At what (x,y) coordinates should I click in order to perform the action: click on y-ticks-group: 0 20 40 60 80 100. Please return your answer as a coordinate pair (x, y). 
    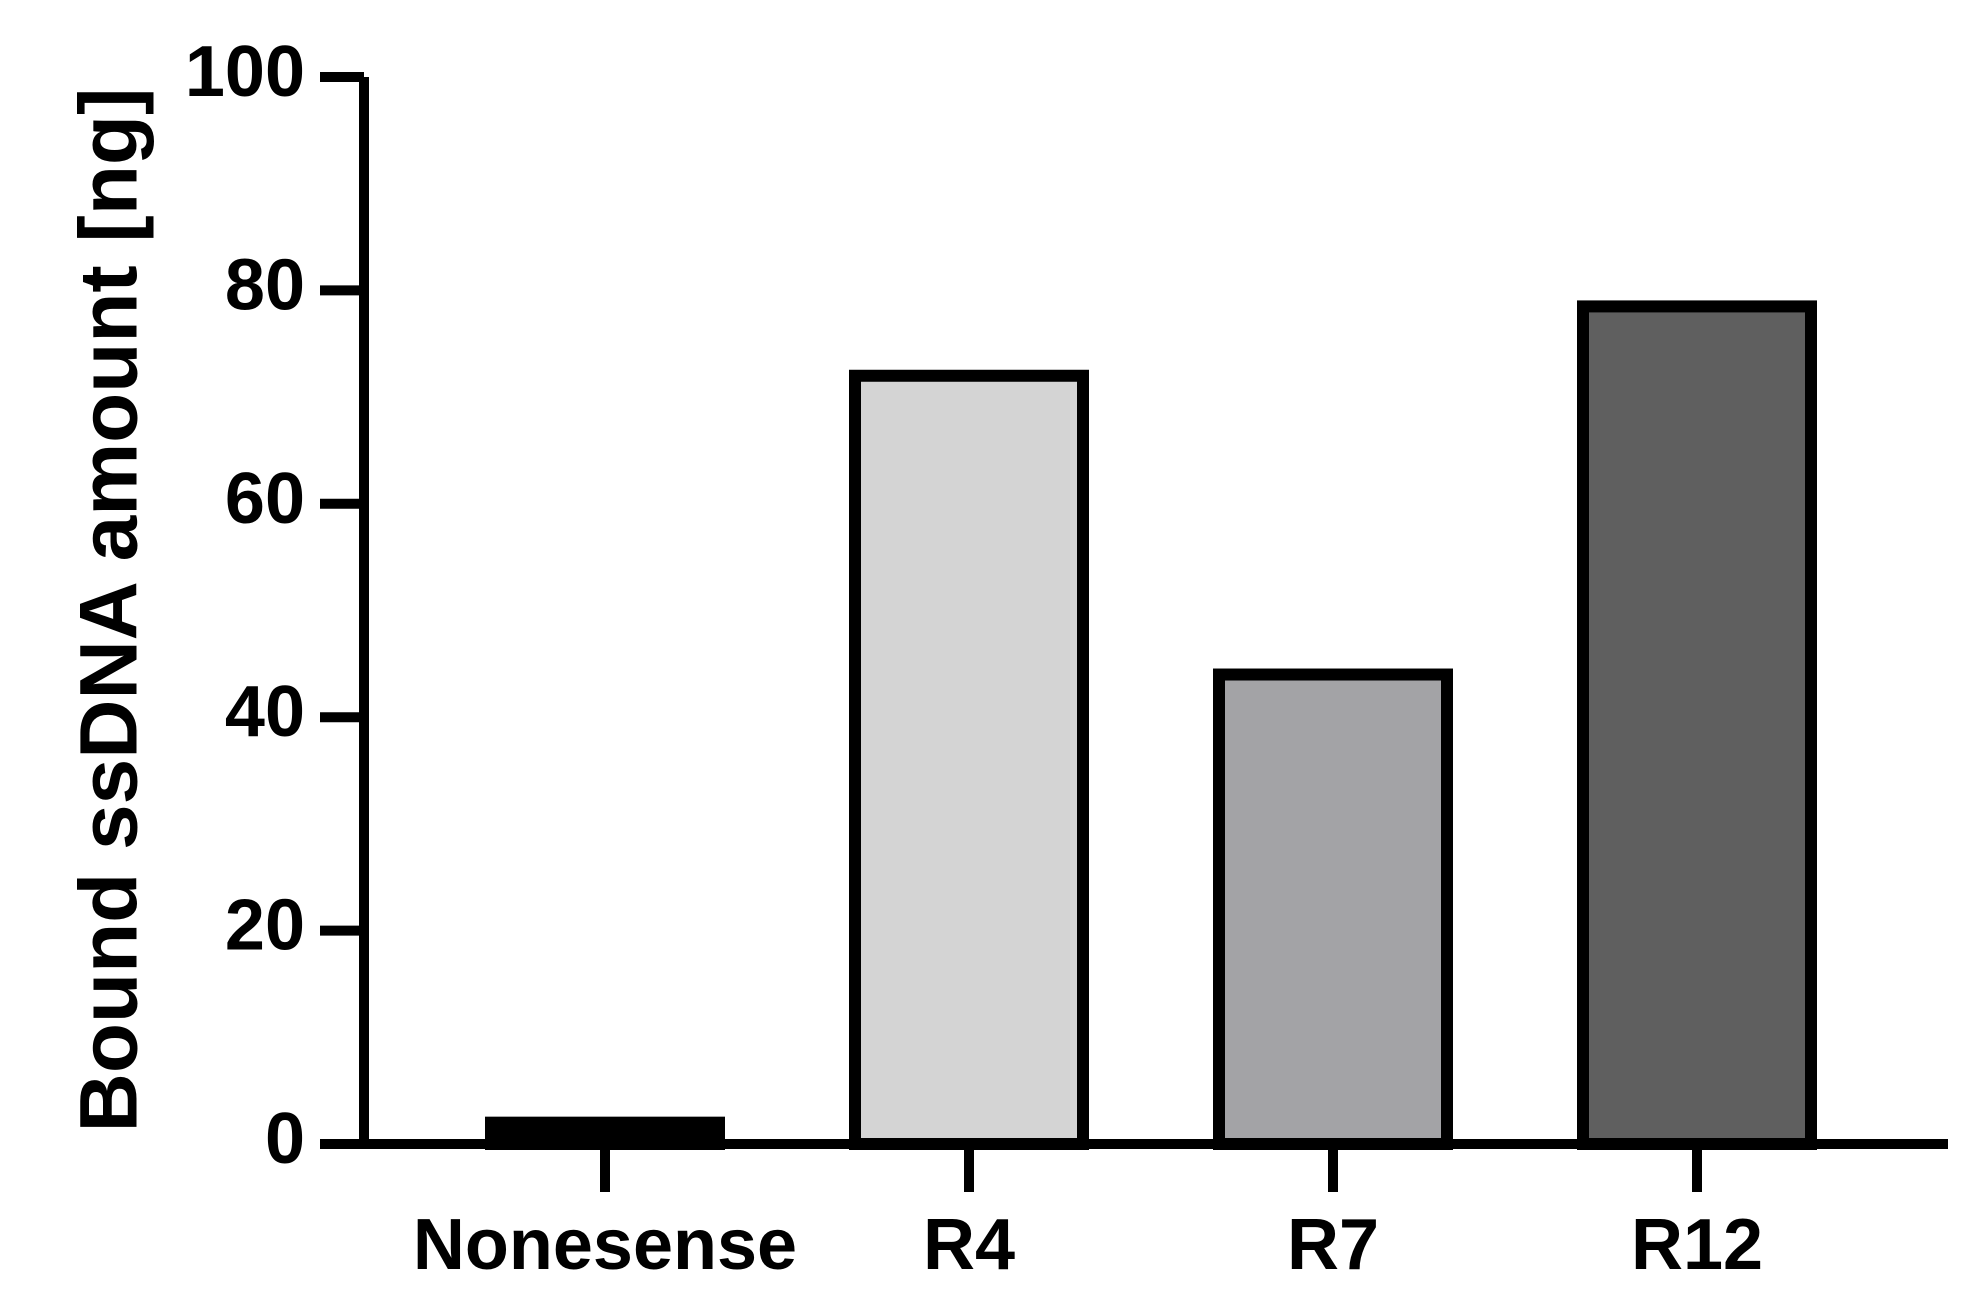
    Looking at the image, I should click on (274, 605).